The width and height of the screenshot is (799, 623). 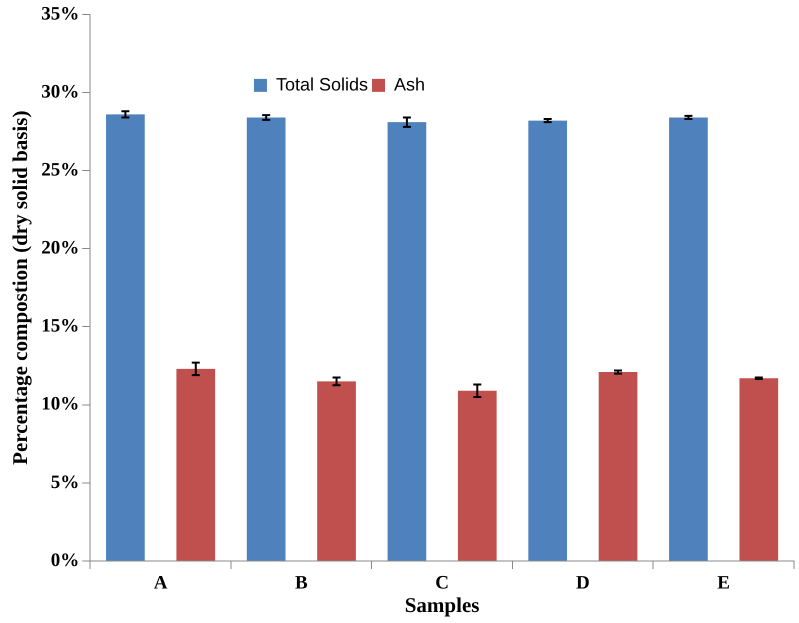 I want to click on y-tick-label: 35%, so click(x=60, y=13).